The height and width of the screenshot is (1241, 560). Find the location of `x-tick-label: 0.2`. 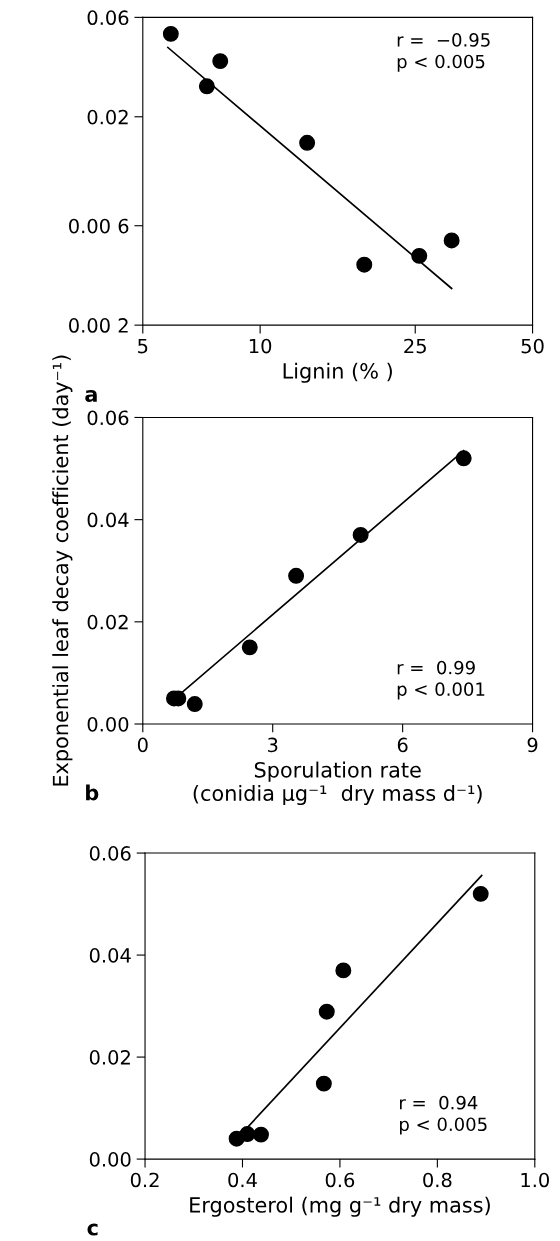

x-tick-label: 0.2 is located at coordinates (144, 1180).